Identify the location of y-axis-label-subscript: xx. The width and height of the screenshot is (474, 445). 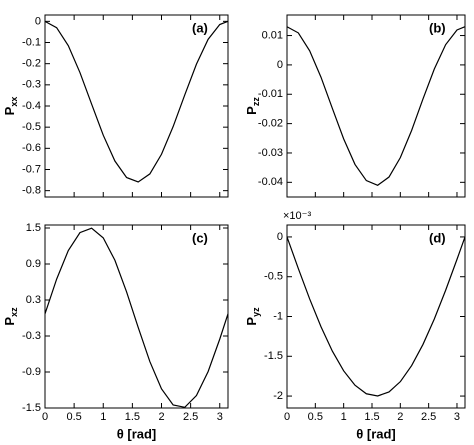
(14, 102).